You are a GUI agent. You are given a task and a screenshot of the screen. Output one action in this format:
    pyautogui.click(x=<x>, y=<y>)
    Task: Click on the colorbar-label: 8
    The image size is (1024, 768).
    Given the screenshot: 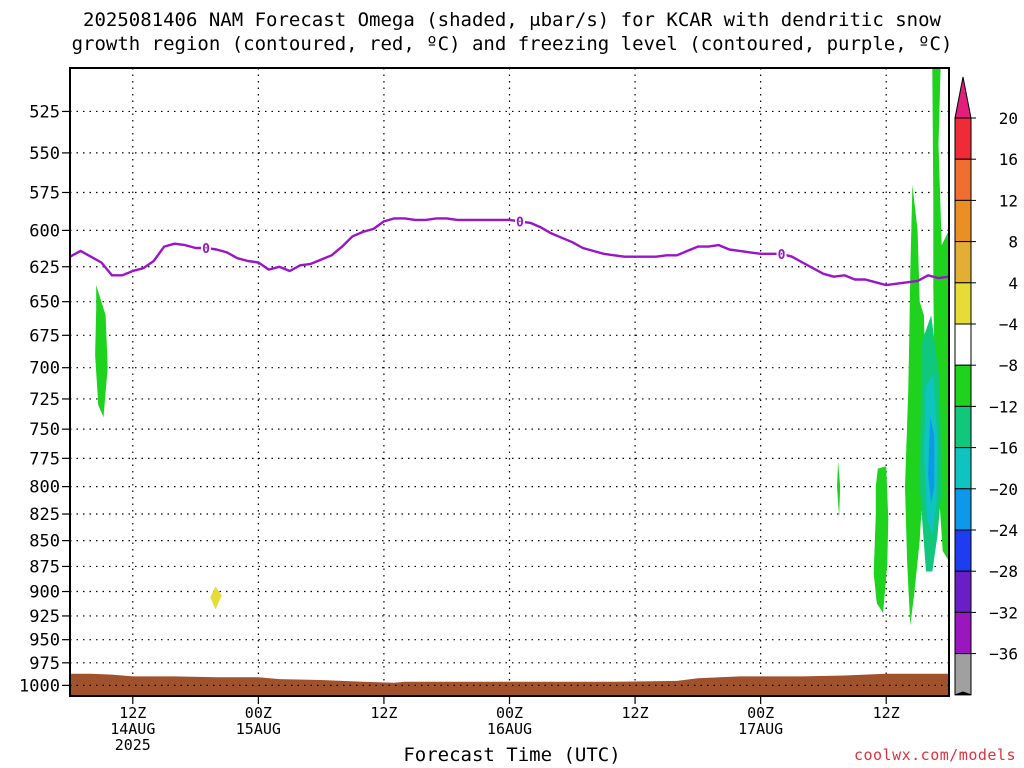 What is the action you would take?
    pyautogui.click(x=1013, y=242)
    